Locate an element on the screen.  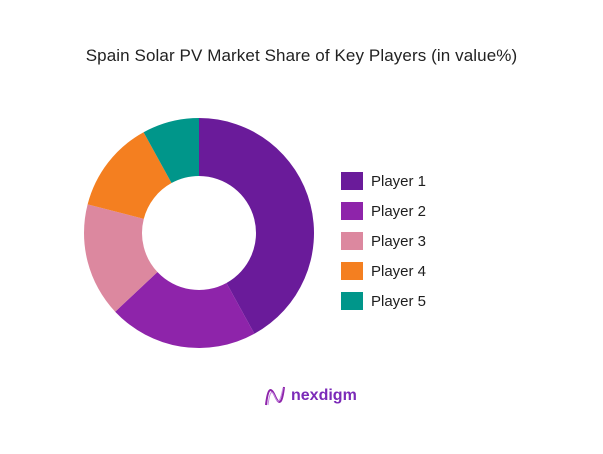
logo-text: nexdigm is located at coordinates (324, 395).